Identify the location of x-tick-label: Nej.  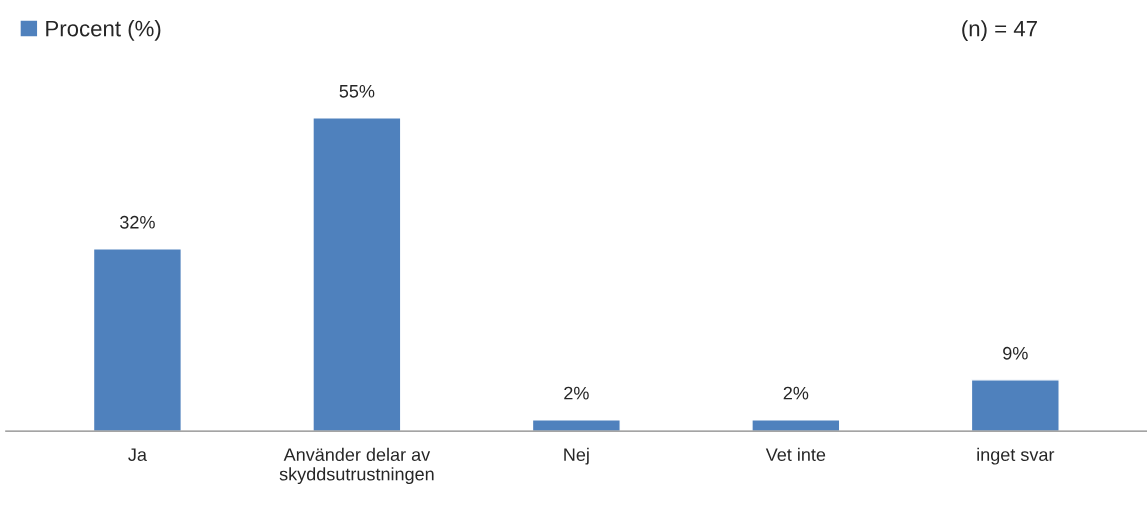
(576, 456).